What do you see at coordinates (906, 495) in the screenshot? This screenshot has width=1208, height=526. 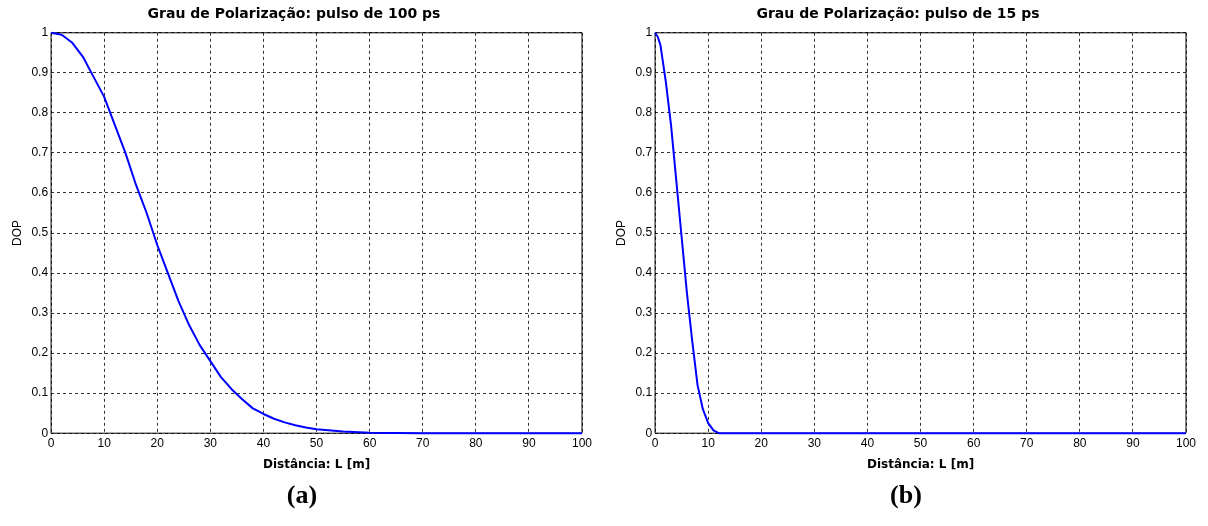 I see `text: (b)` at bounding box center [906, 495].